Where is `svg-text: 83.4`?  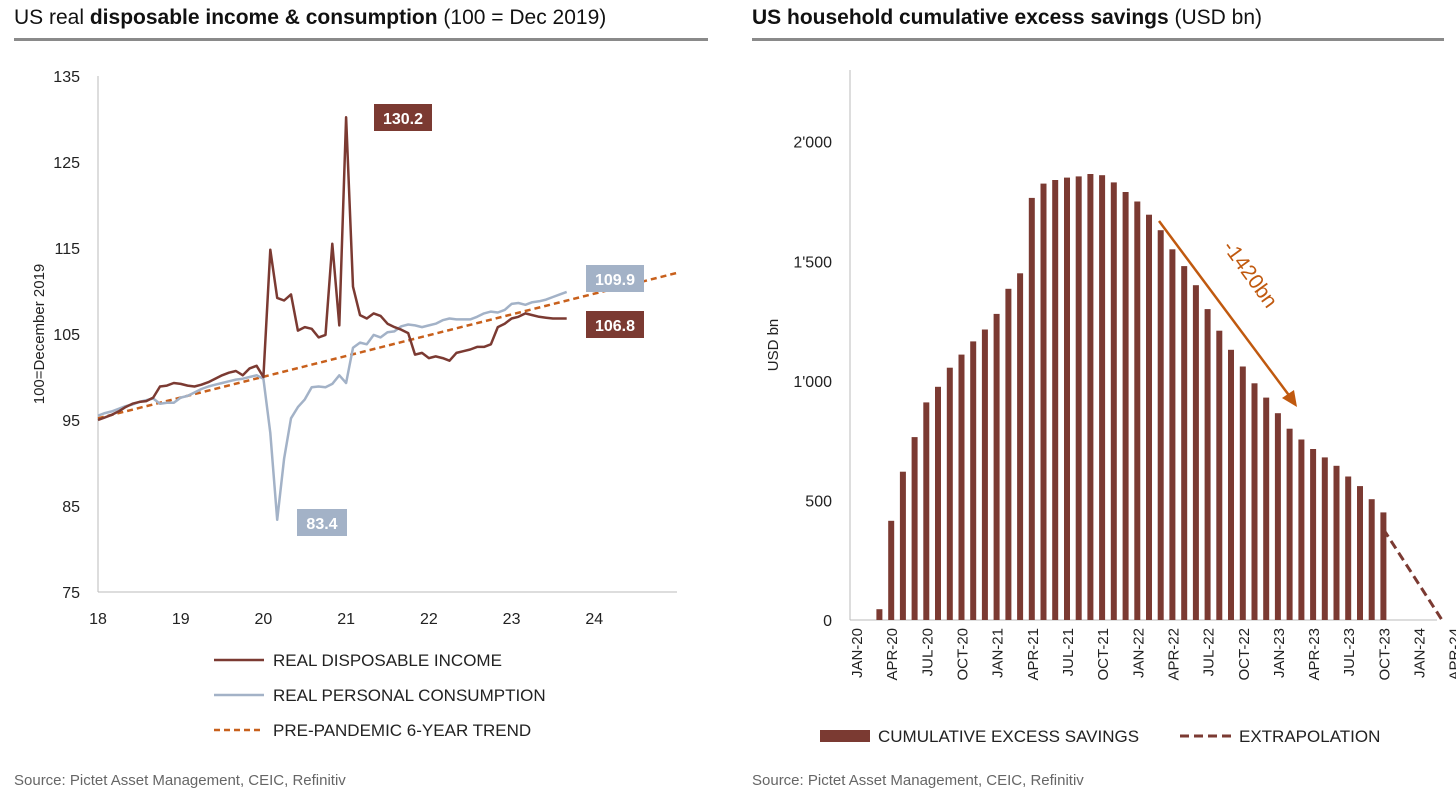
svg-text: 83.4 is located at coordinates (321, 524).